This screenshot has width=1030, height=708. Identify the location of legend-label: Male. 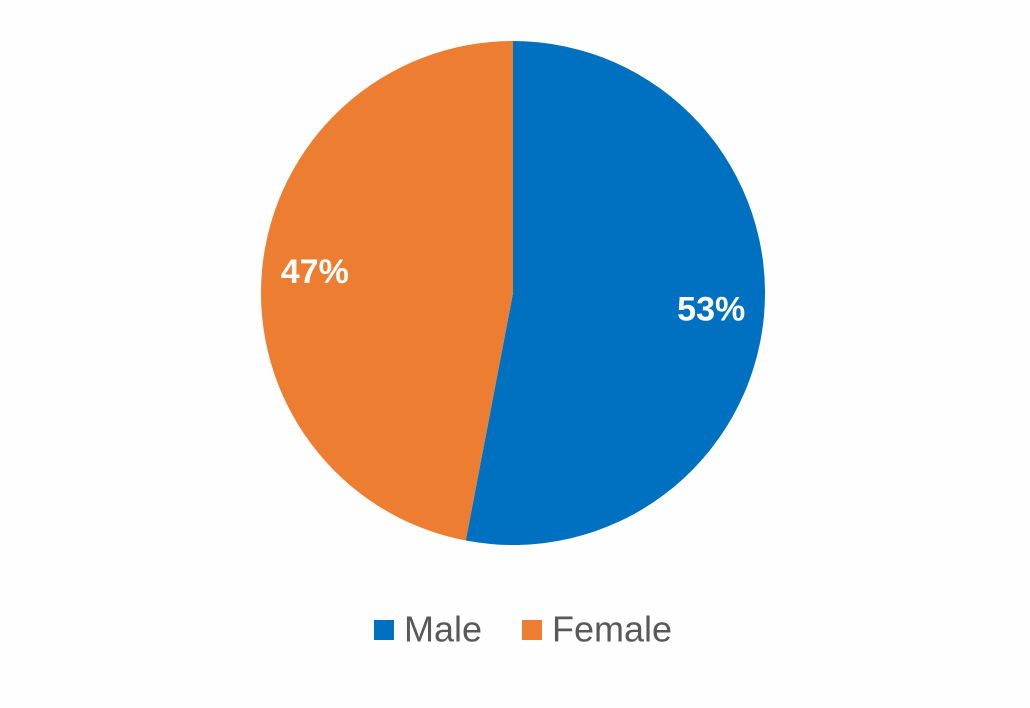
(443, 629).